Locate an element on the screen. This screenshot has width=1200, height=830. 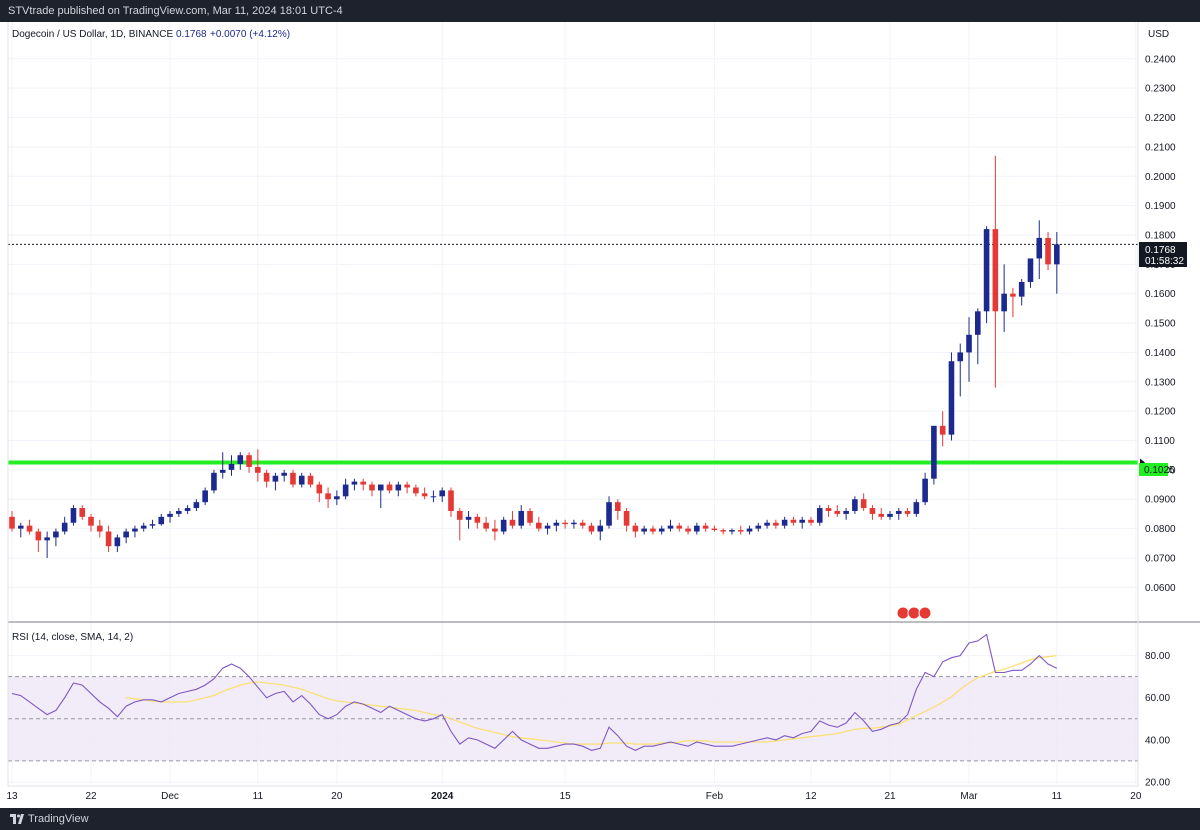
level-tag-bg is located at coordinates (1153, 469).